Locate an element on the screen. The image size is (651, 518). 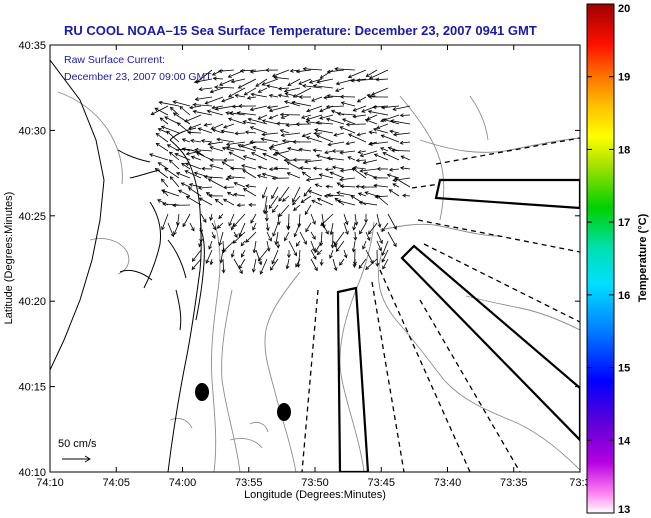
colorbar-tick-label: 14 is located at coordinates (624, 441).